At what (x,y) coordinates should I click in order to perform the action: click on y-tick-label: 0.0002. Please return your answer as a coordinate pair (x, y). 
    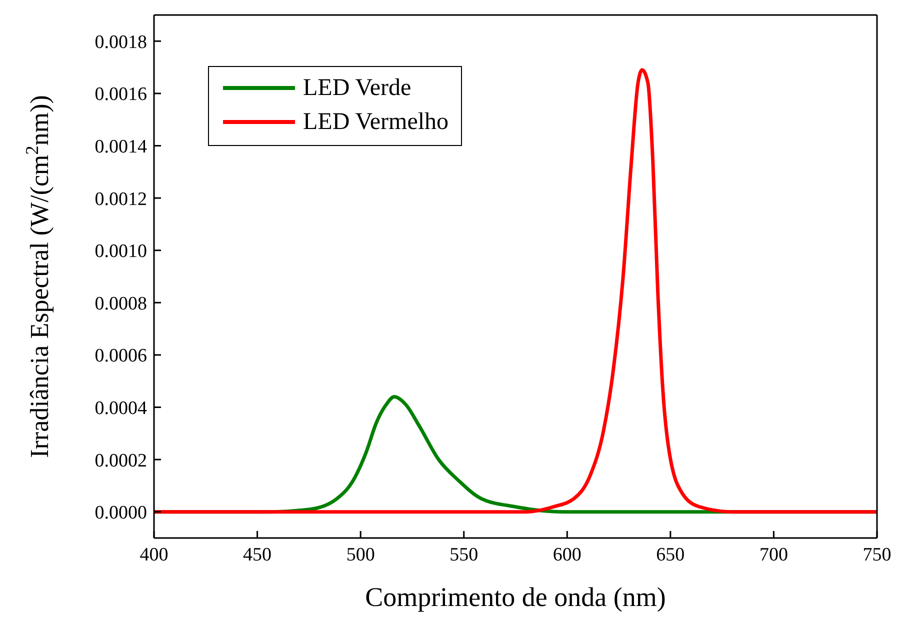
    Looking at the image, I should click on (120, 461).